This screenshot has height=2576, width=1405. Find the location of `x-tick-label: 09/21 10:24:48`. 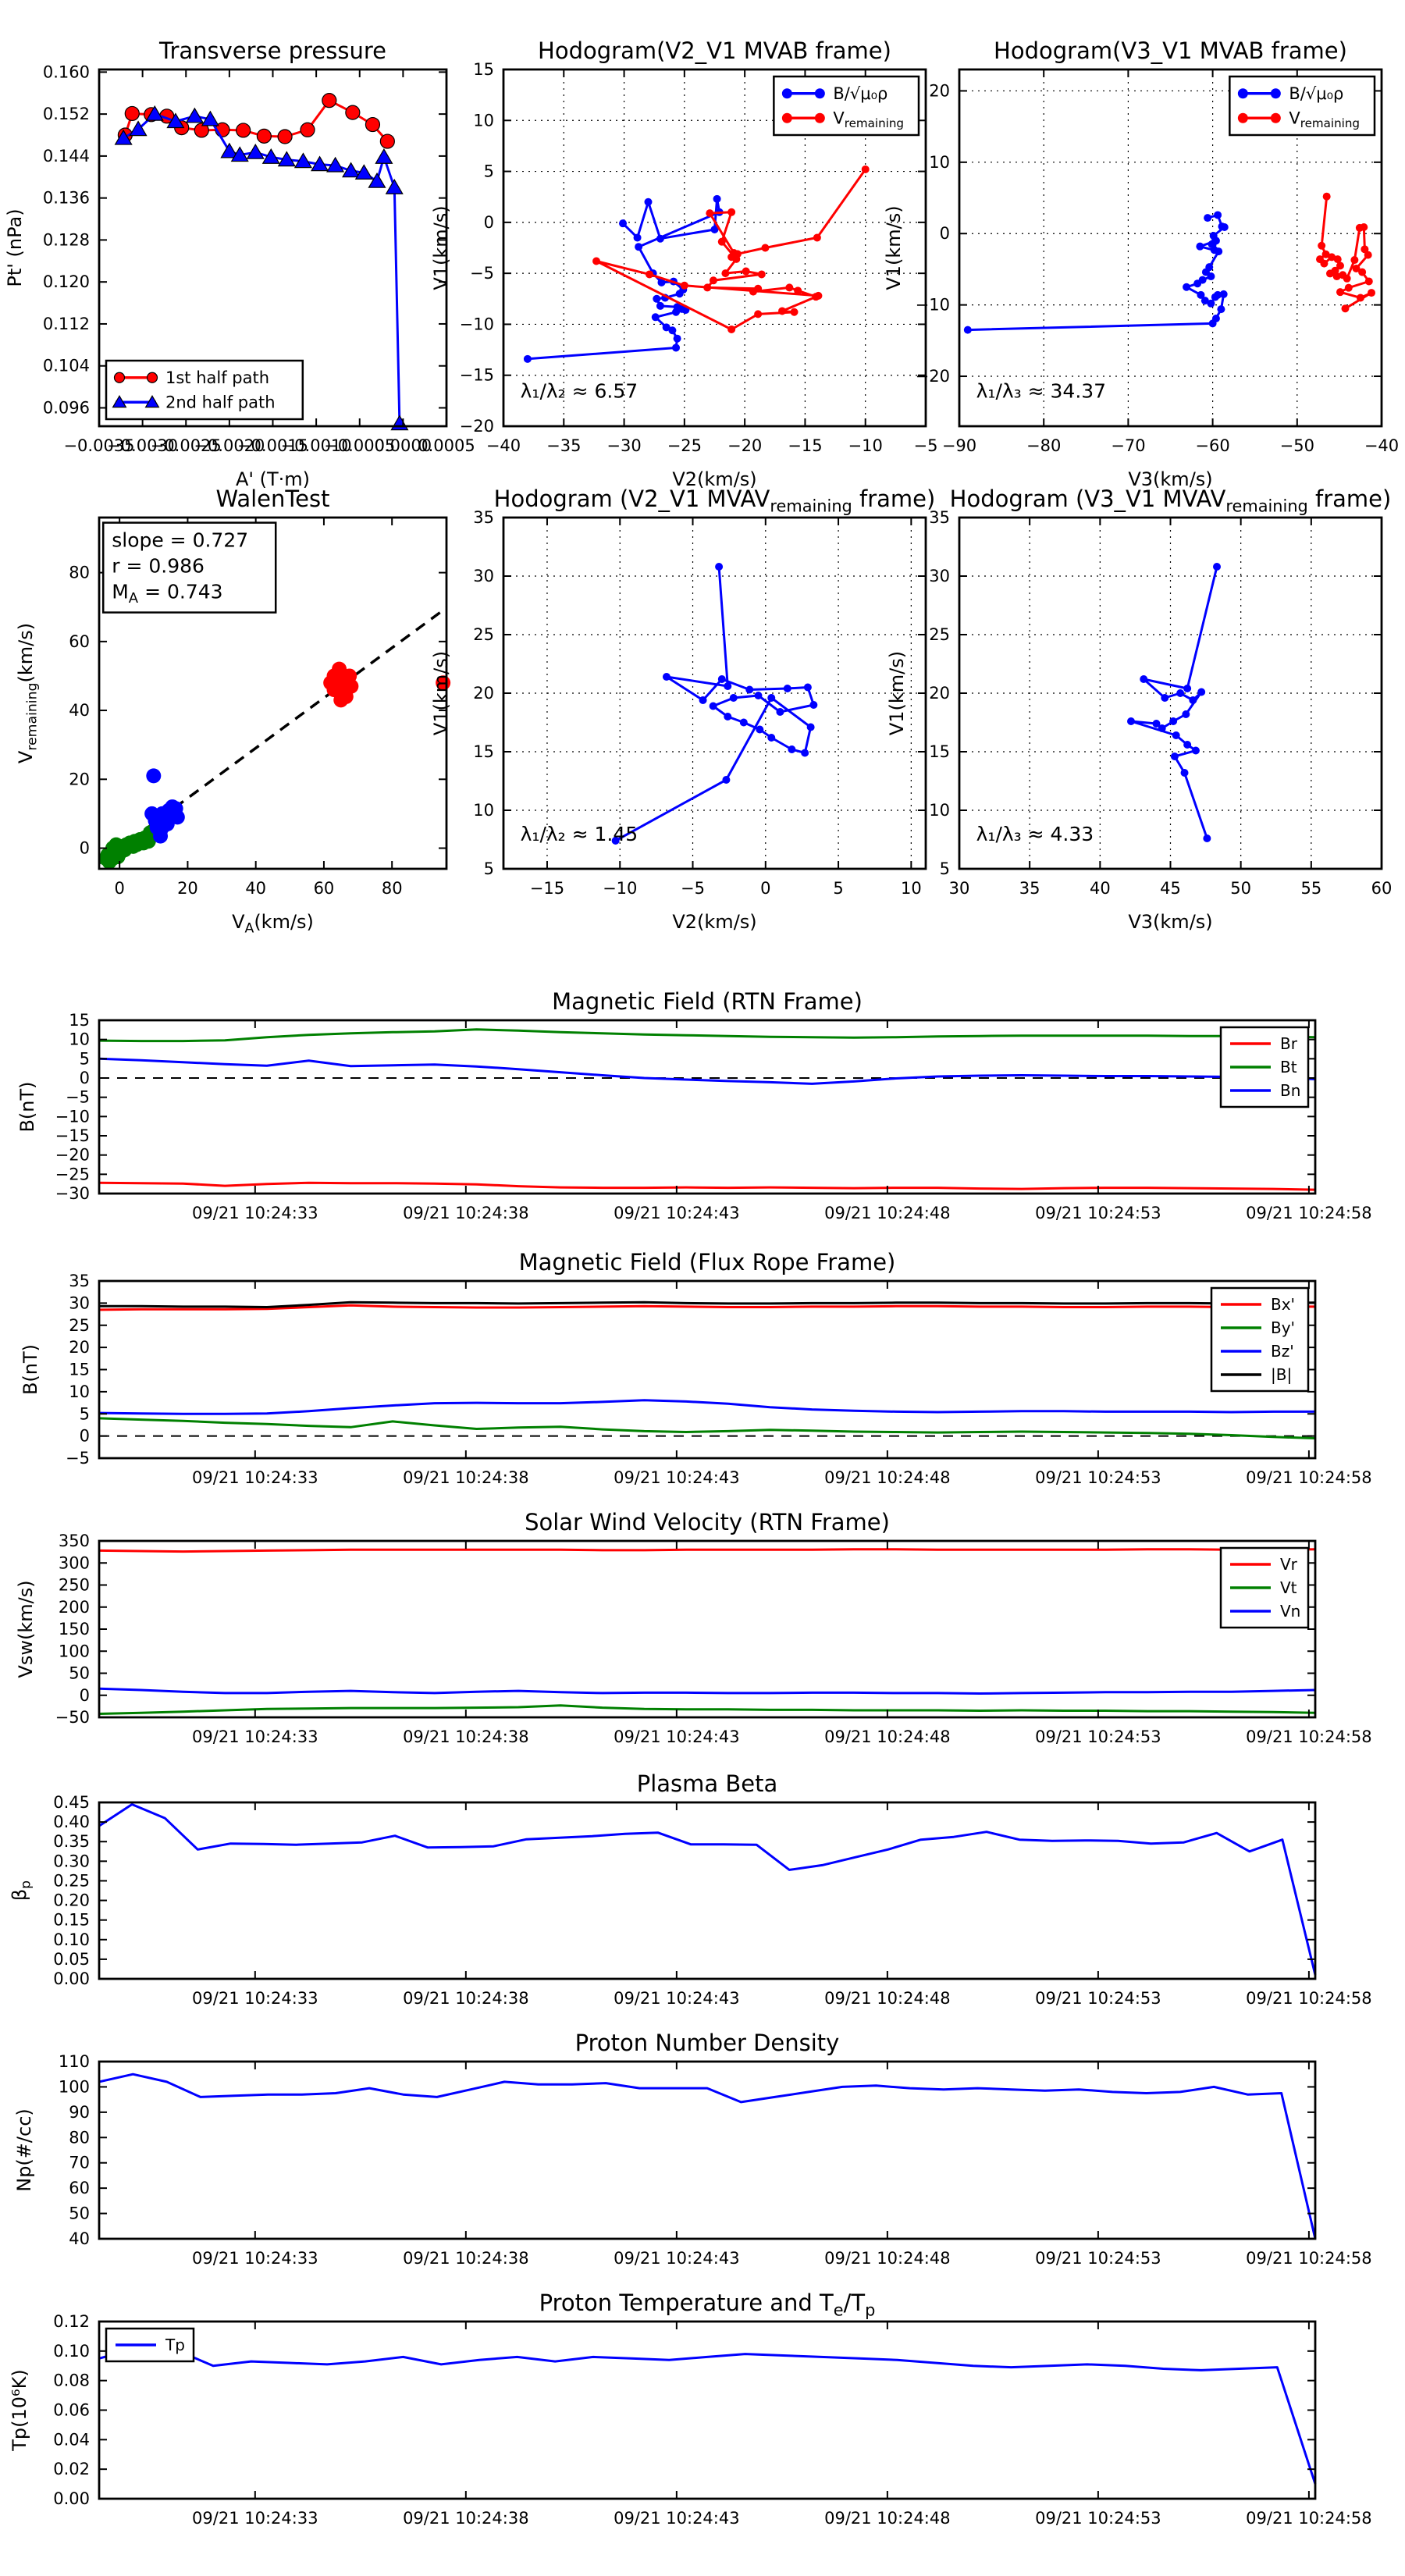

x-tick-label: 09/21 10:24:48 is located at coordinates (888, 1213).